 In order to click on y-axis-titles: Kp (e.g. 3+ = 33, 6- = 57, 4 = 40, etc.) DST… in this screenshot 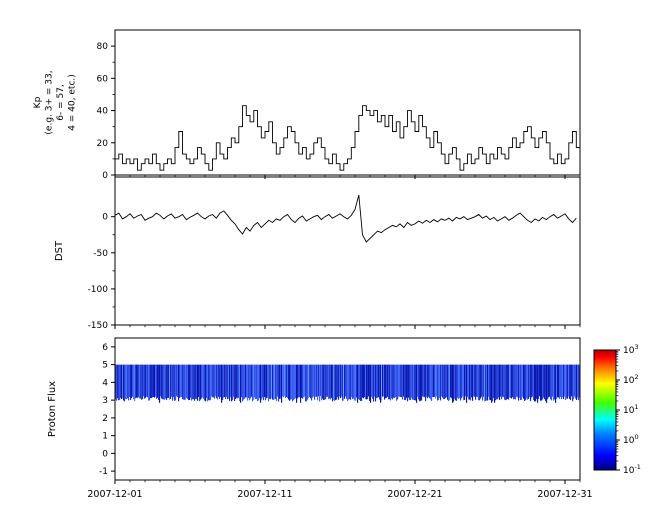, I will do `click(55, 253)`.